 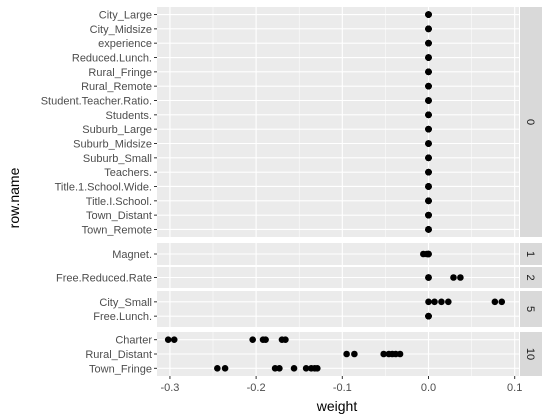 What do you see at coordinates (337, 406) in the screenshot?
I see `x-axis-title: weight` at bounding box center [337, 406].